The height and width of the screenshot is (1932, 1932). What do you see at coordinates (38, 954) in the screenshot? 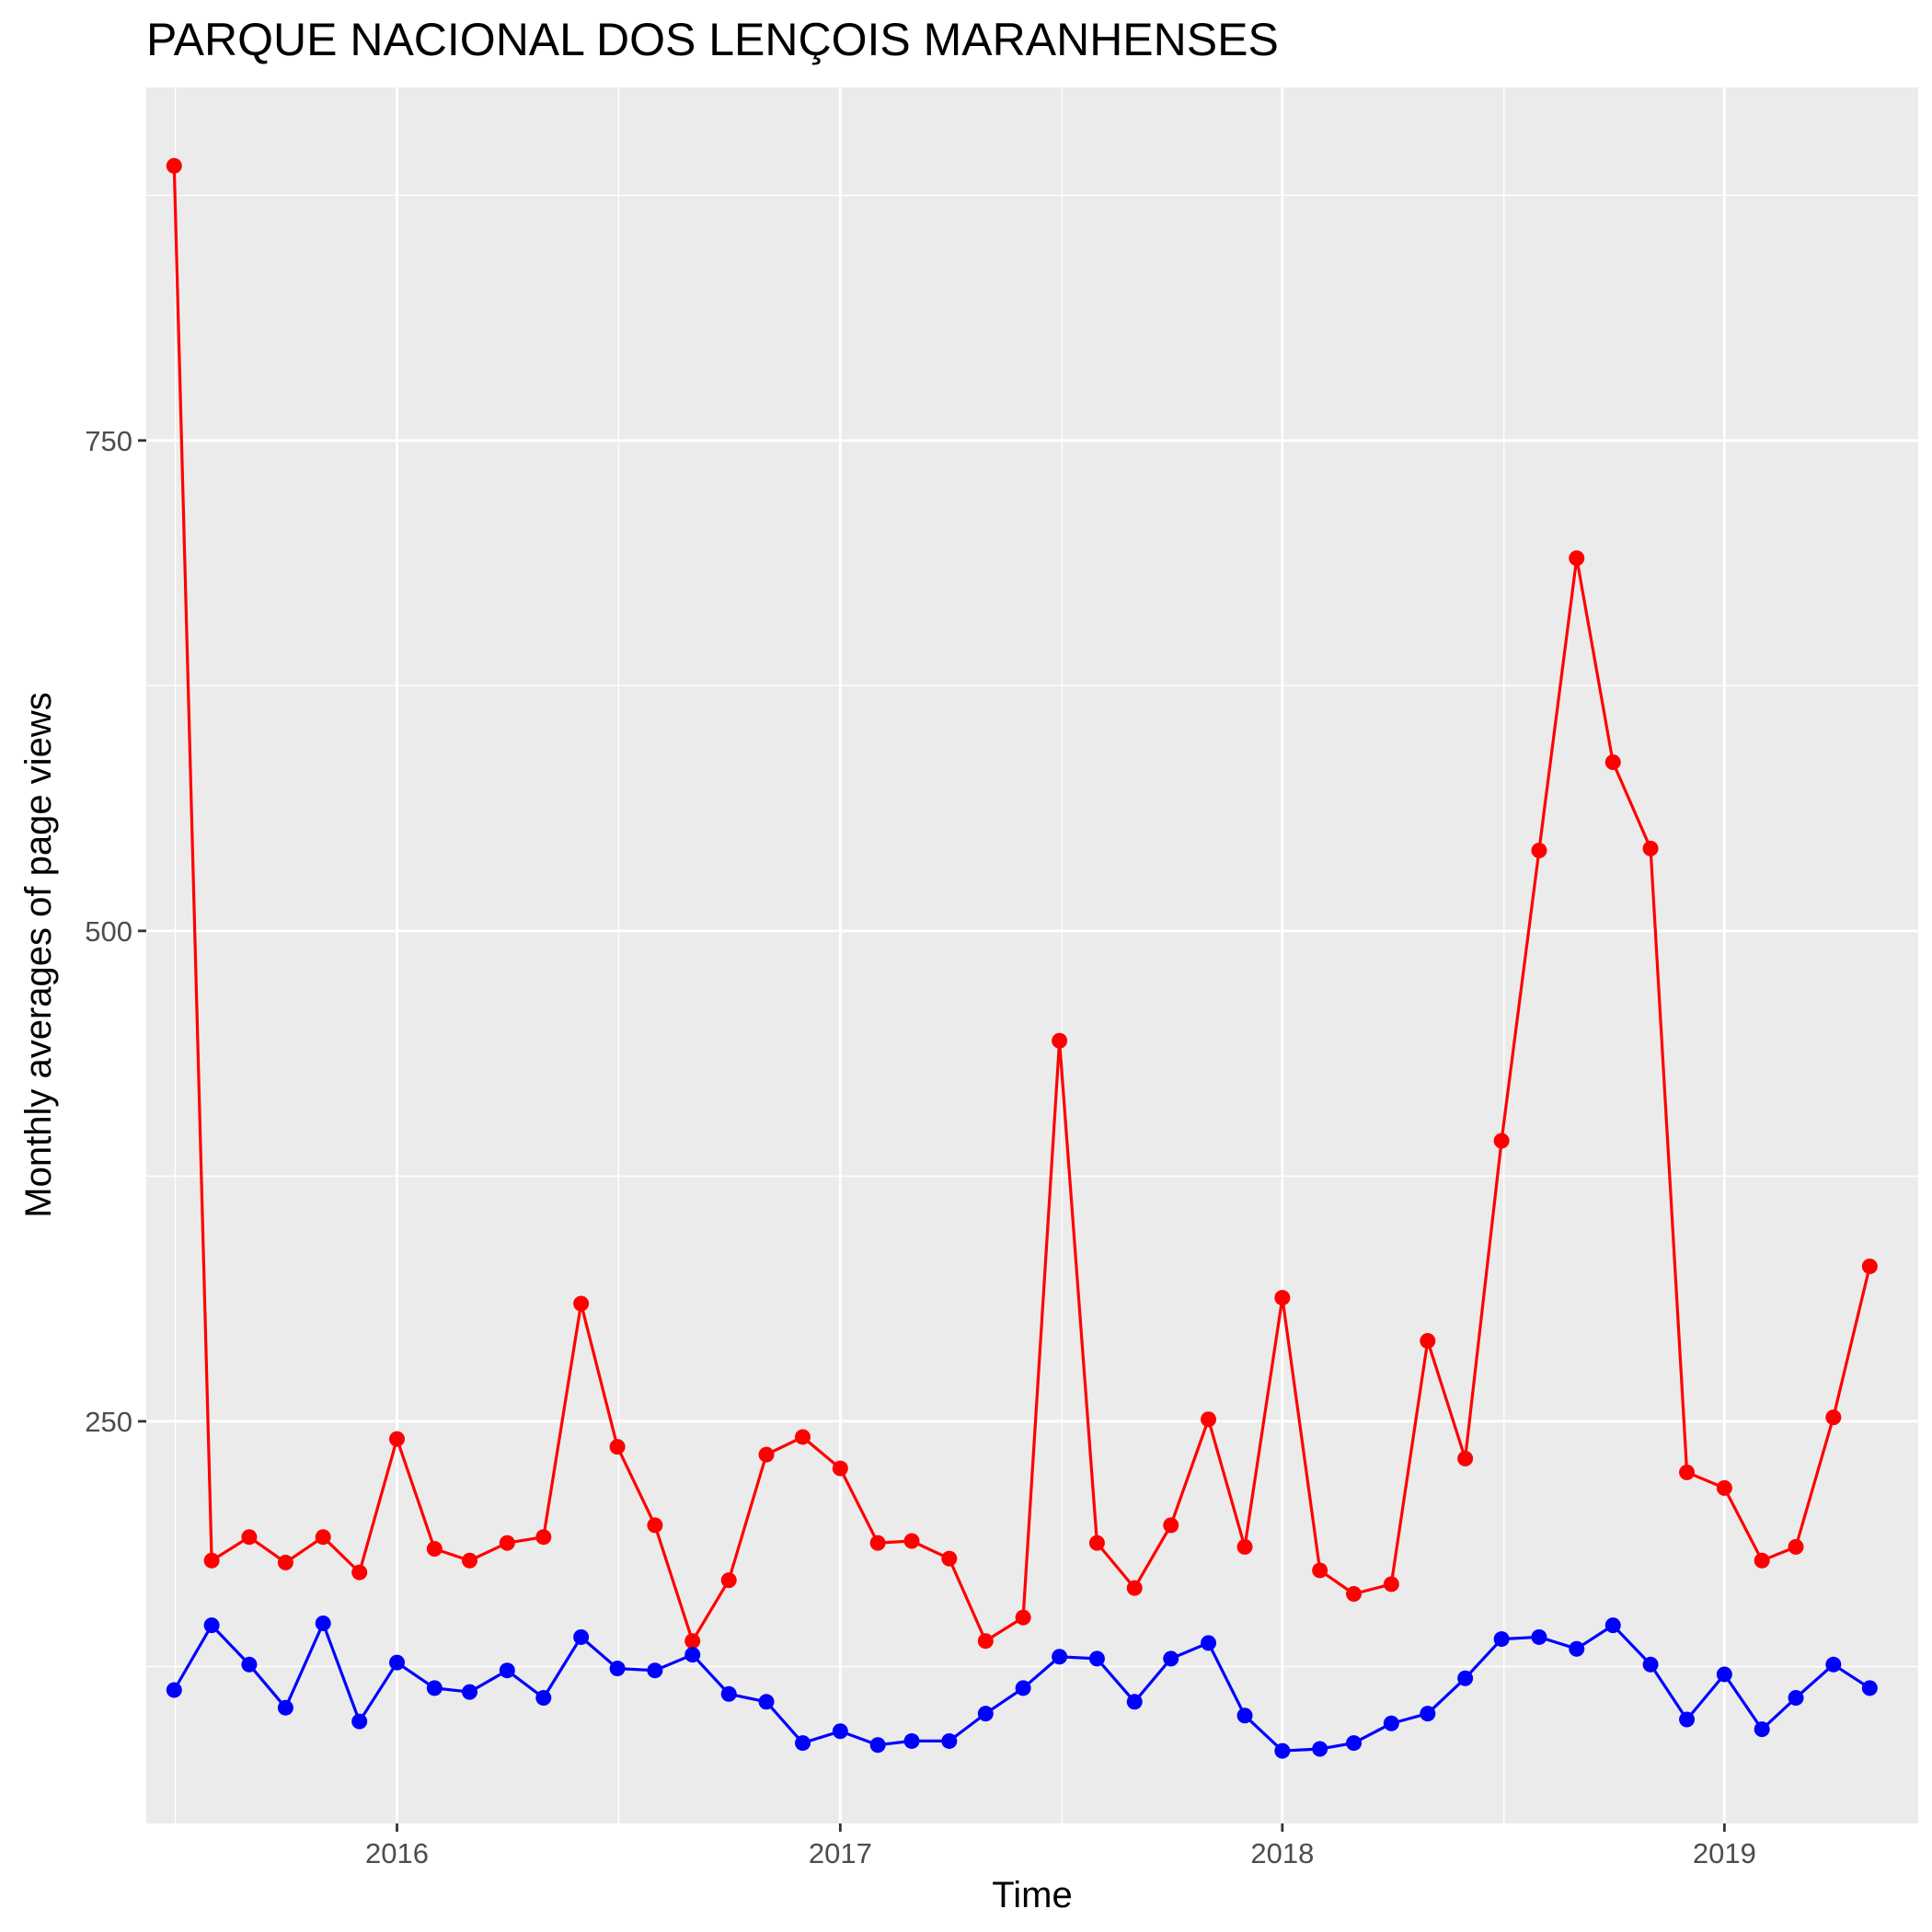
I see `y-axis-title: Monthly averages of page views` at bounding box center [38, 954].